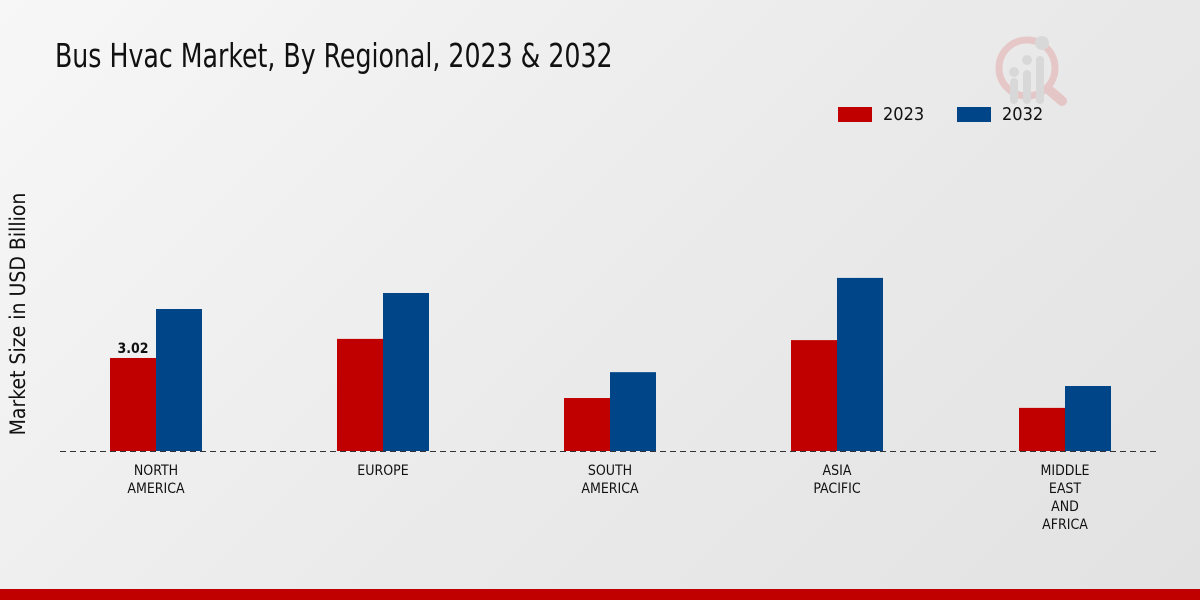 The height and width of the screenshot is (600, 1200). What do you see at coordinates (837, 489) in the screenshot?
I see `x-tick-label: PACIFIC` at bounding box center [837, 489].